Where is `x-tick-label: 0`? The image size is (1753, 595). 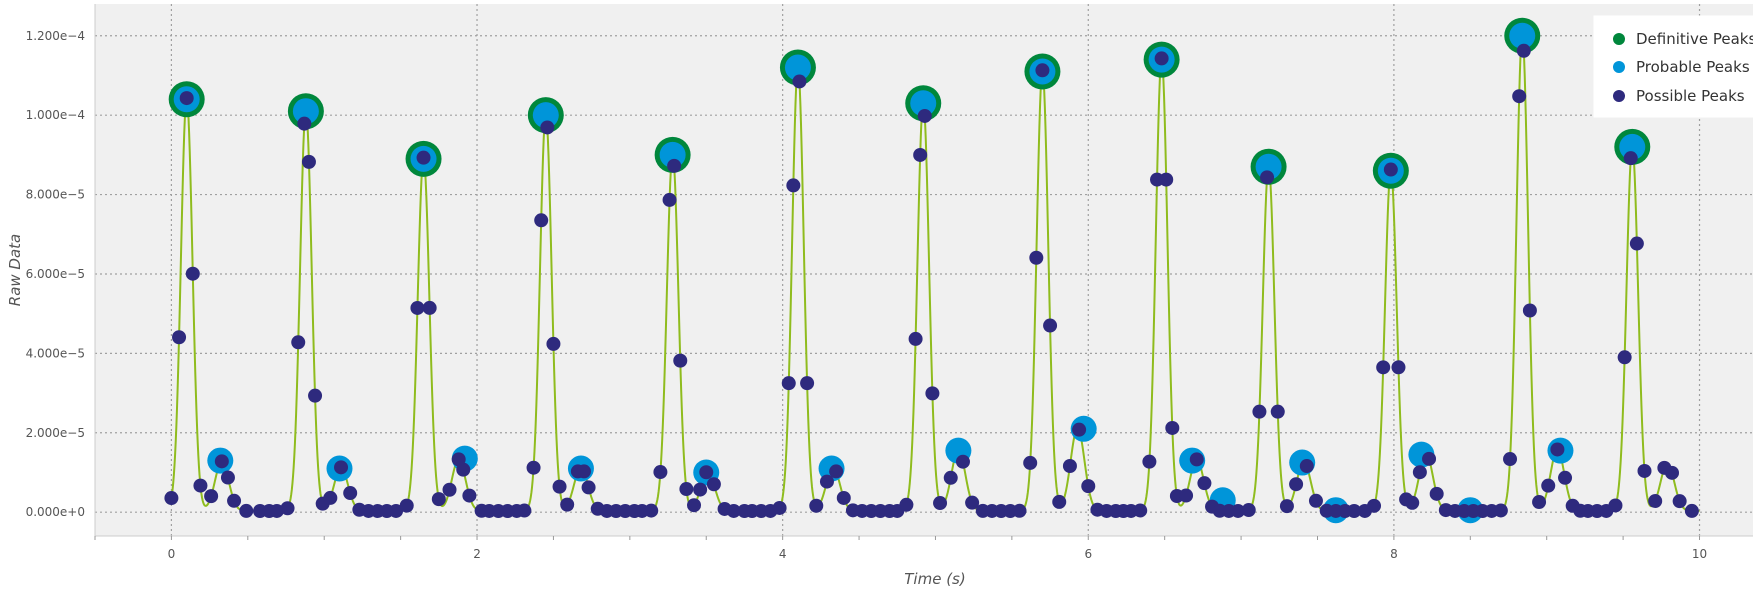 x-tick-label: 0 is located at coordinates (172, 554).